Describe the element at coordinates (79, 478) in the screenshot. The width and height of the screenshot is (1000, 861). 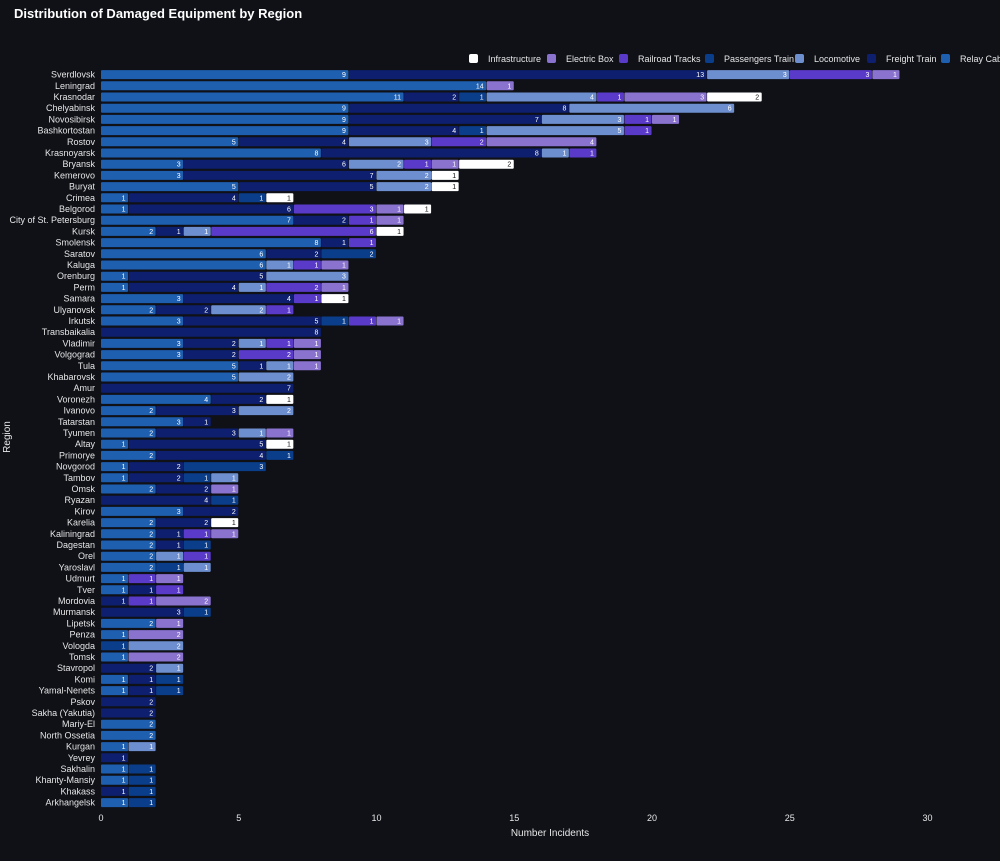
I see `y-tick-label: Tambov` at that location.